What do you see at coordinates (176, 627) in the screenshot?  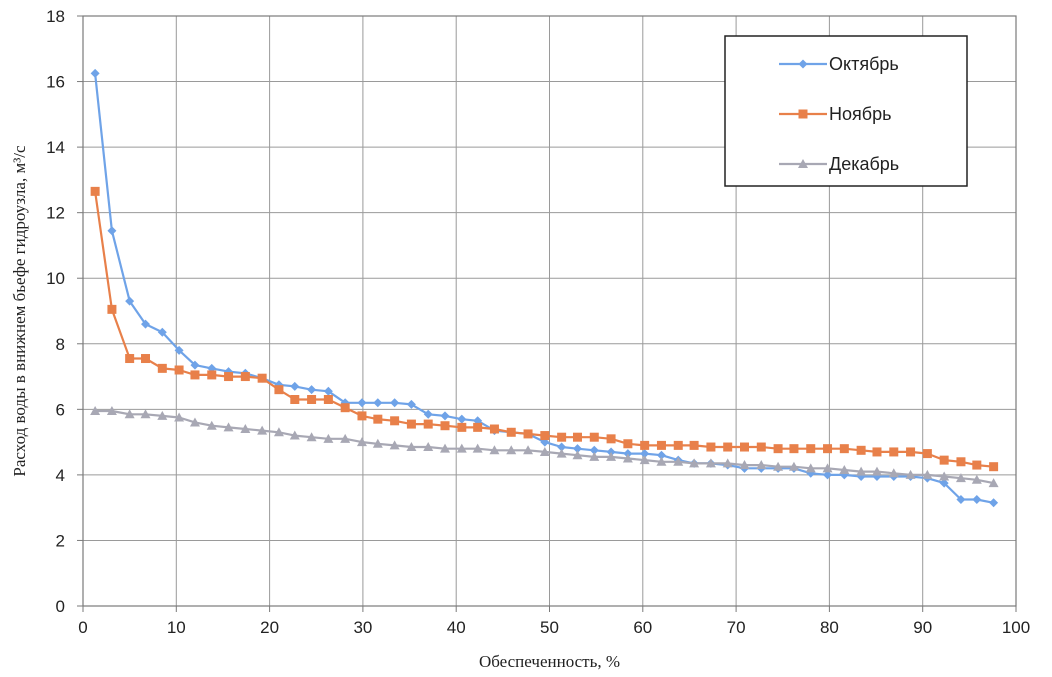 I see `x-tick-label: 10` at bounding box center [176, 627].